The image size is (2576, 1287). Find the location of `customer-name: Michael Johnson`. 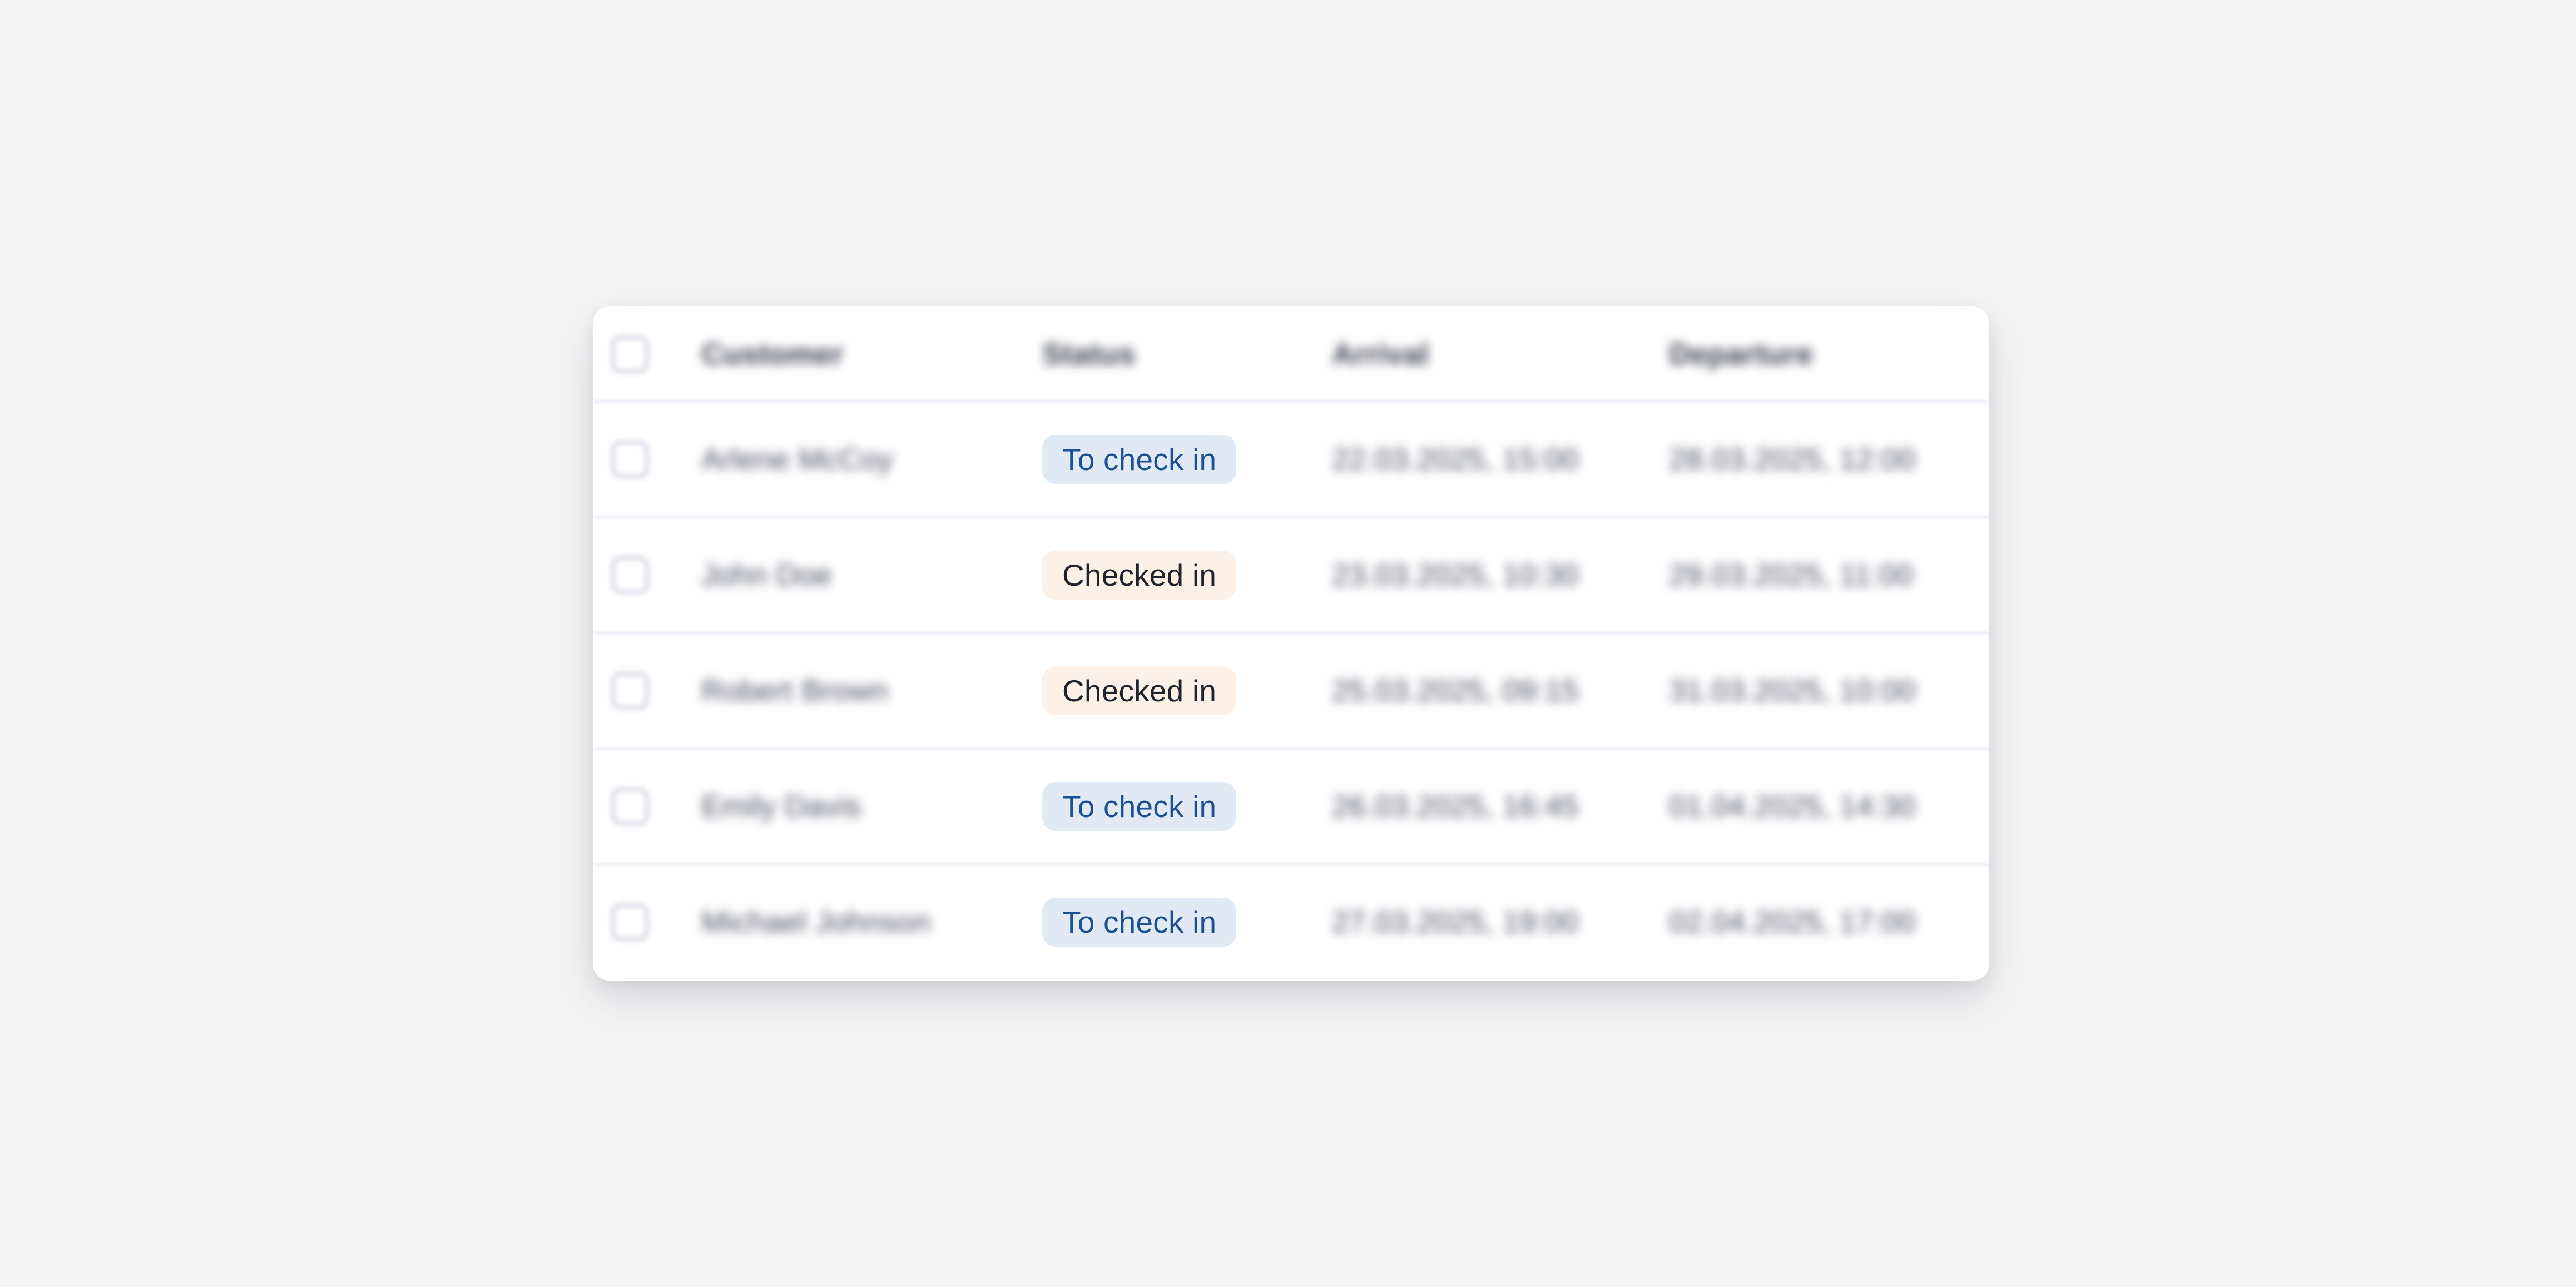

customer-name: Michael Johnson is located at coordinates (816, 922).